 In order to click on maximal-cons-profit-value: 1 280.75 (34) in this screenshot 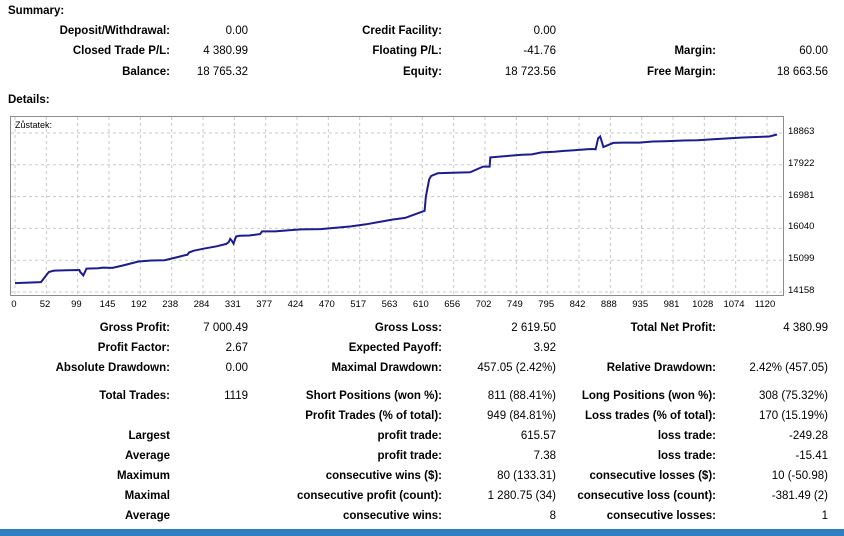, I will do `click(521, 496)`.